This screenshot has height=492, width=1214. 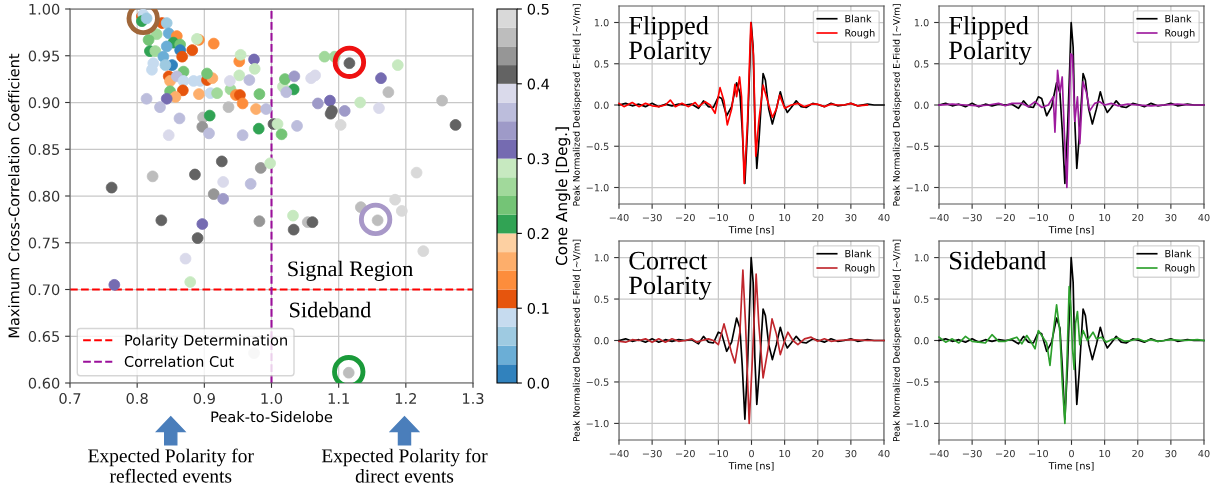 I want to click on annotation: Sideband, so click(x=998, y=260).